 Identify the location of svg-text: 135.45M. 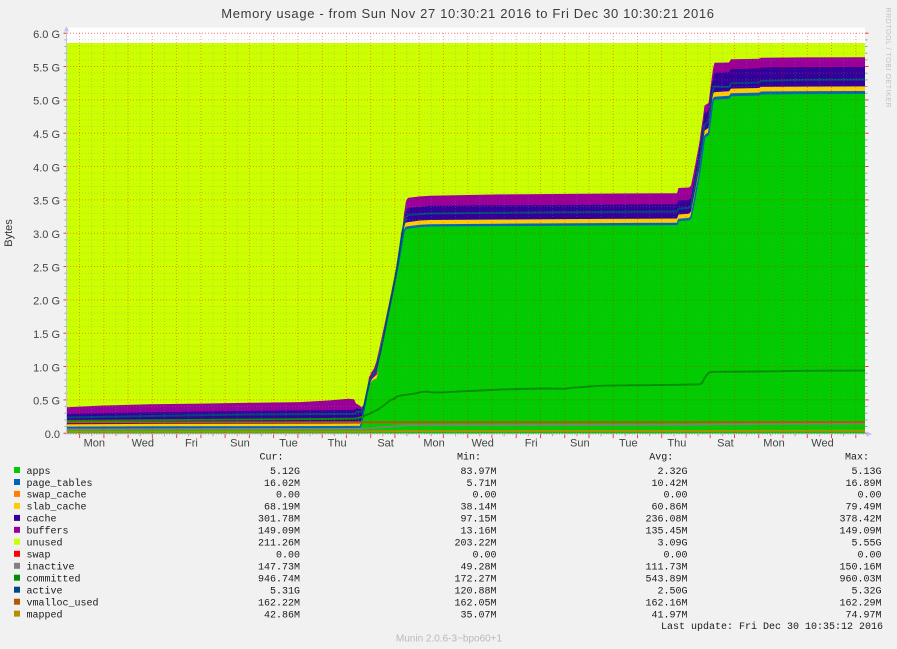
(666, 532).